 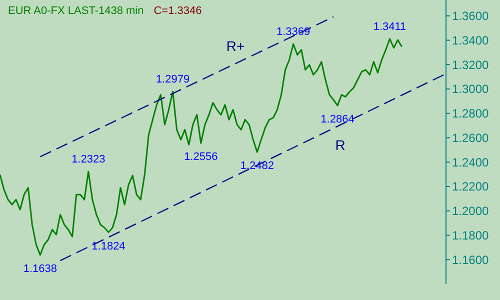 I want to click on y-tick-label: 1.3600, so click(x=471, y=16).